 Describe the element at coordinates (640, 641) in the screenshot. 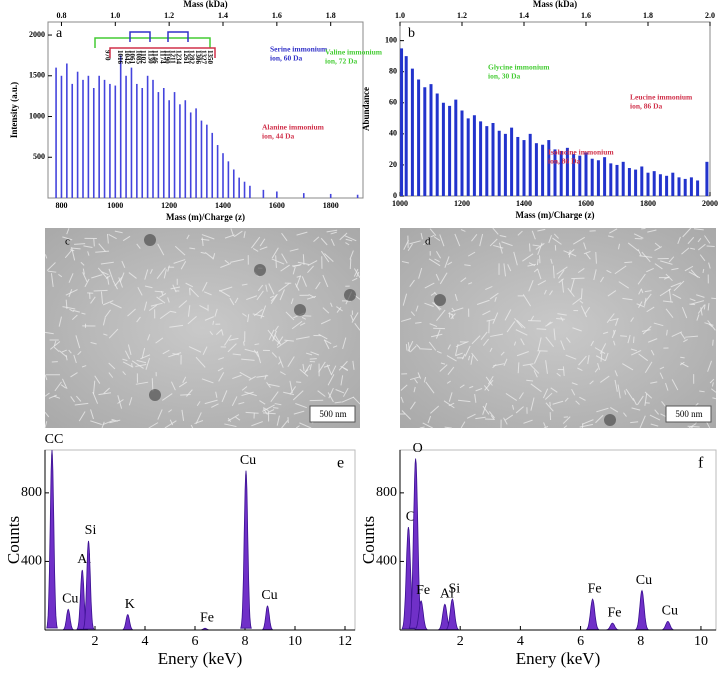

I see `x-tick-label: 8` at that location.